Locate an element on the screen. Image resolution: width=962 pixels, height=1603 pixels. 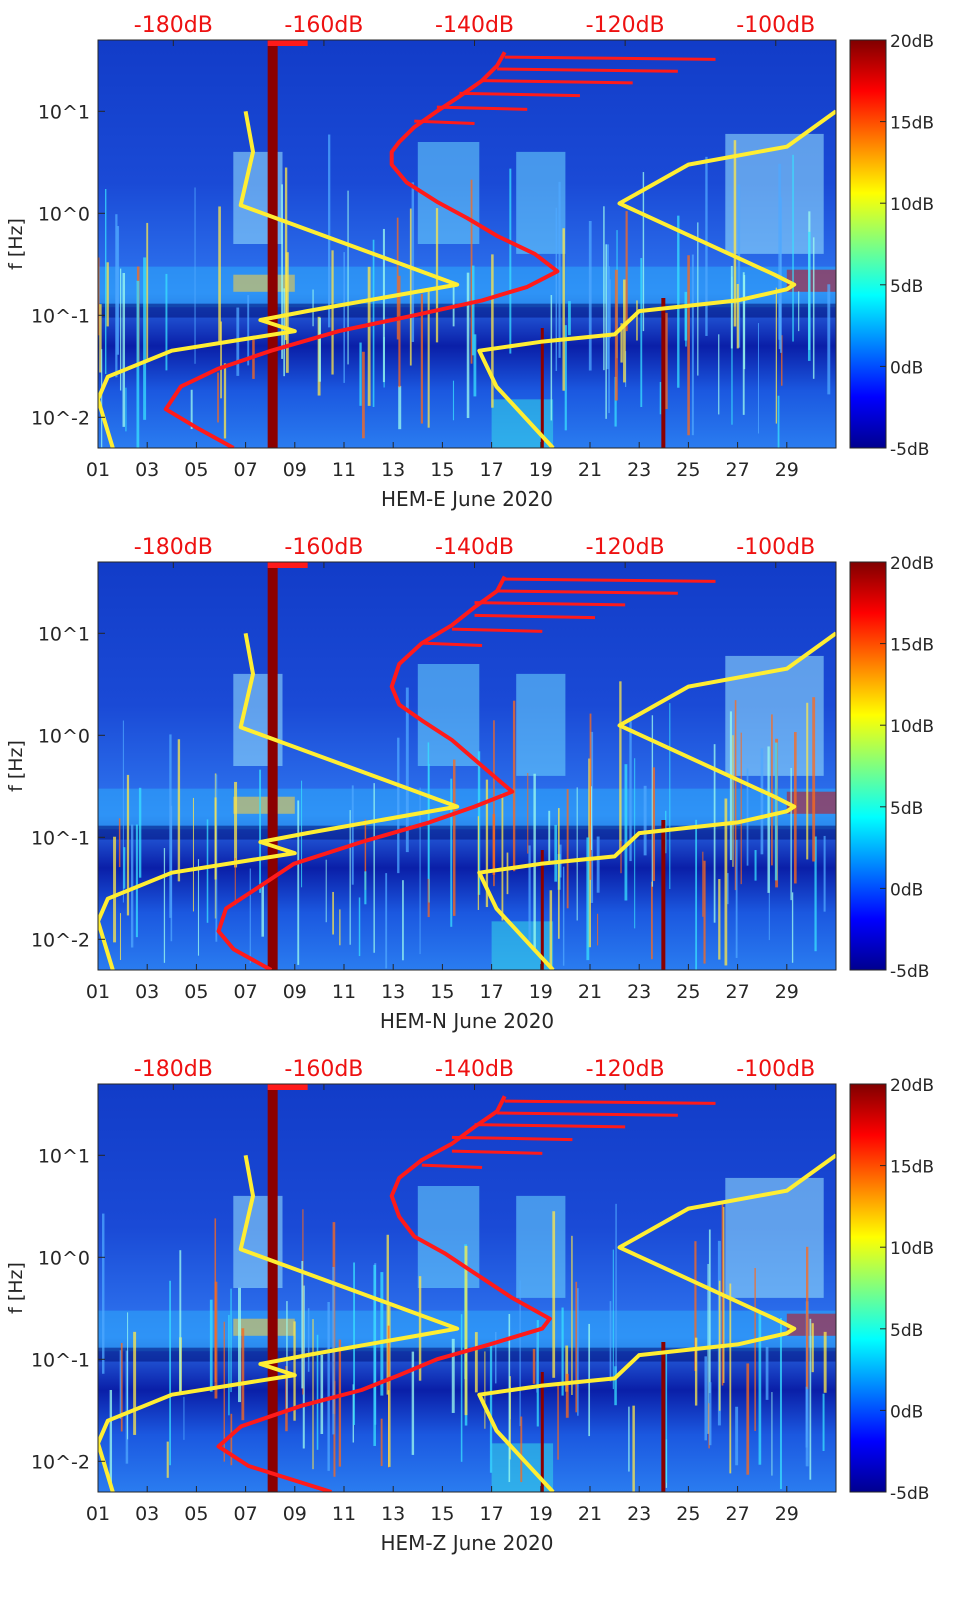
y-tick-label: 10^-1 is located at coordinates (60, 838).